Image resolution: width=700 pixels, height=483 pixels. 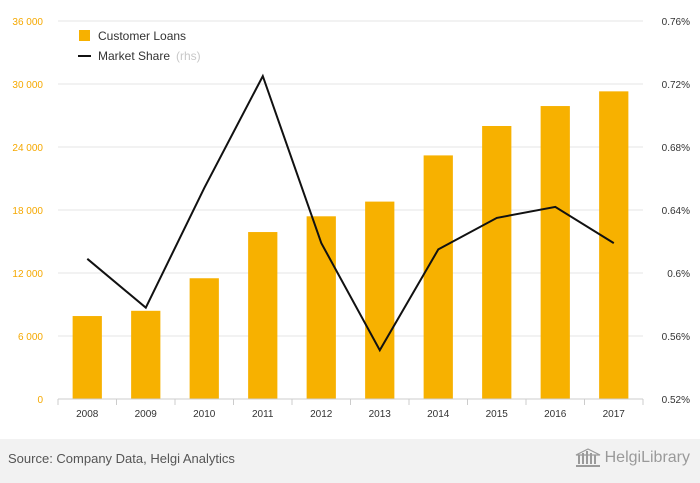 What do you see at coordinates (27, 211) in the screenshot?
I see `y-left-tick-label: 18 000` at bounding box center [27, 211].